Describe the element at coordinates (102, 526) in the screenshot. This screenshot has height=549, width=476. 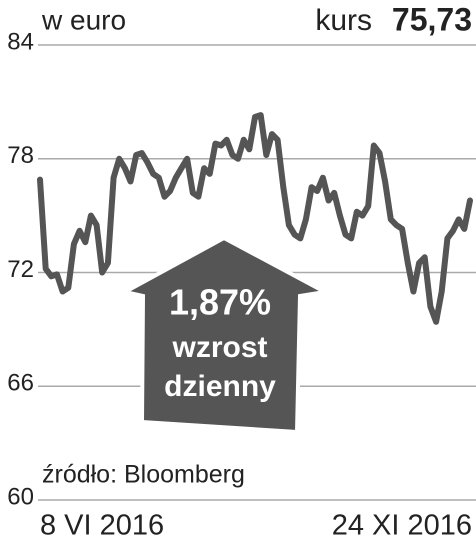
I see `x-label: 8 VI 2016` at that location.